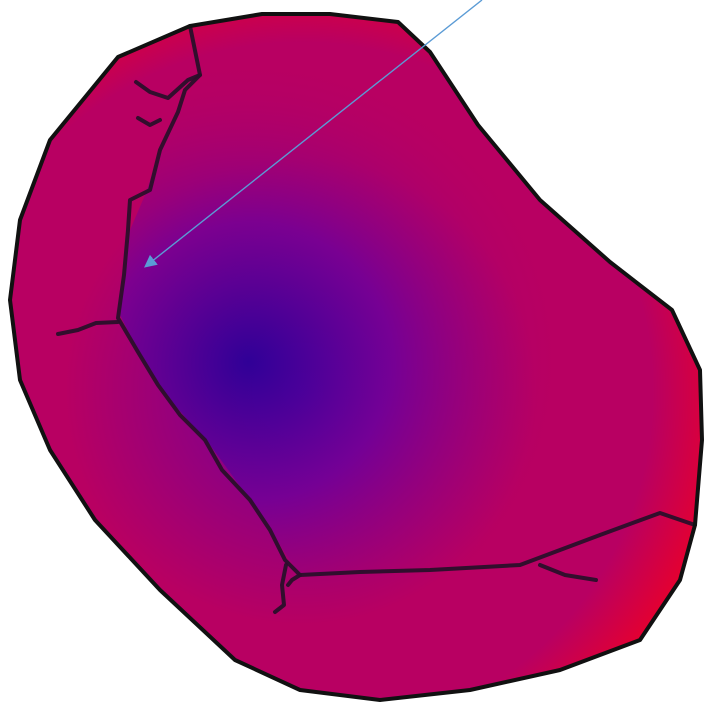 The width and height of the screenshot is (707, 705). Describe the element at coordinates (294, 580) in the screenshot. I see `vessel-branch-mid` at that location.